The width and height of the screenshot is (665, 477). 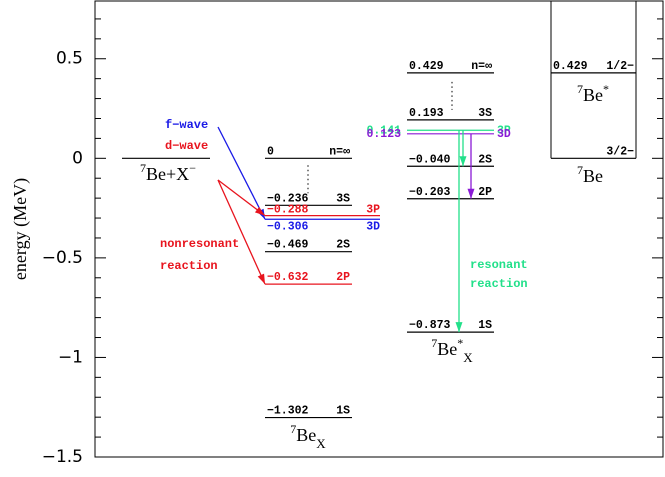 I want to click on name-sup: −, so click(x=192, y=168).